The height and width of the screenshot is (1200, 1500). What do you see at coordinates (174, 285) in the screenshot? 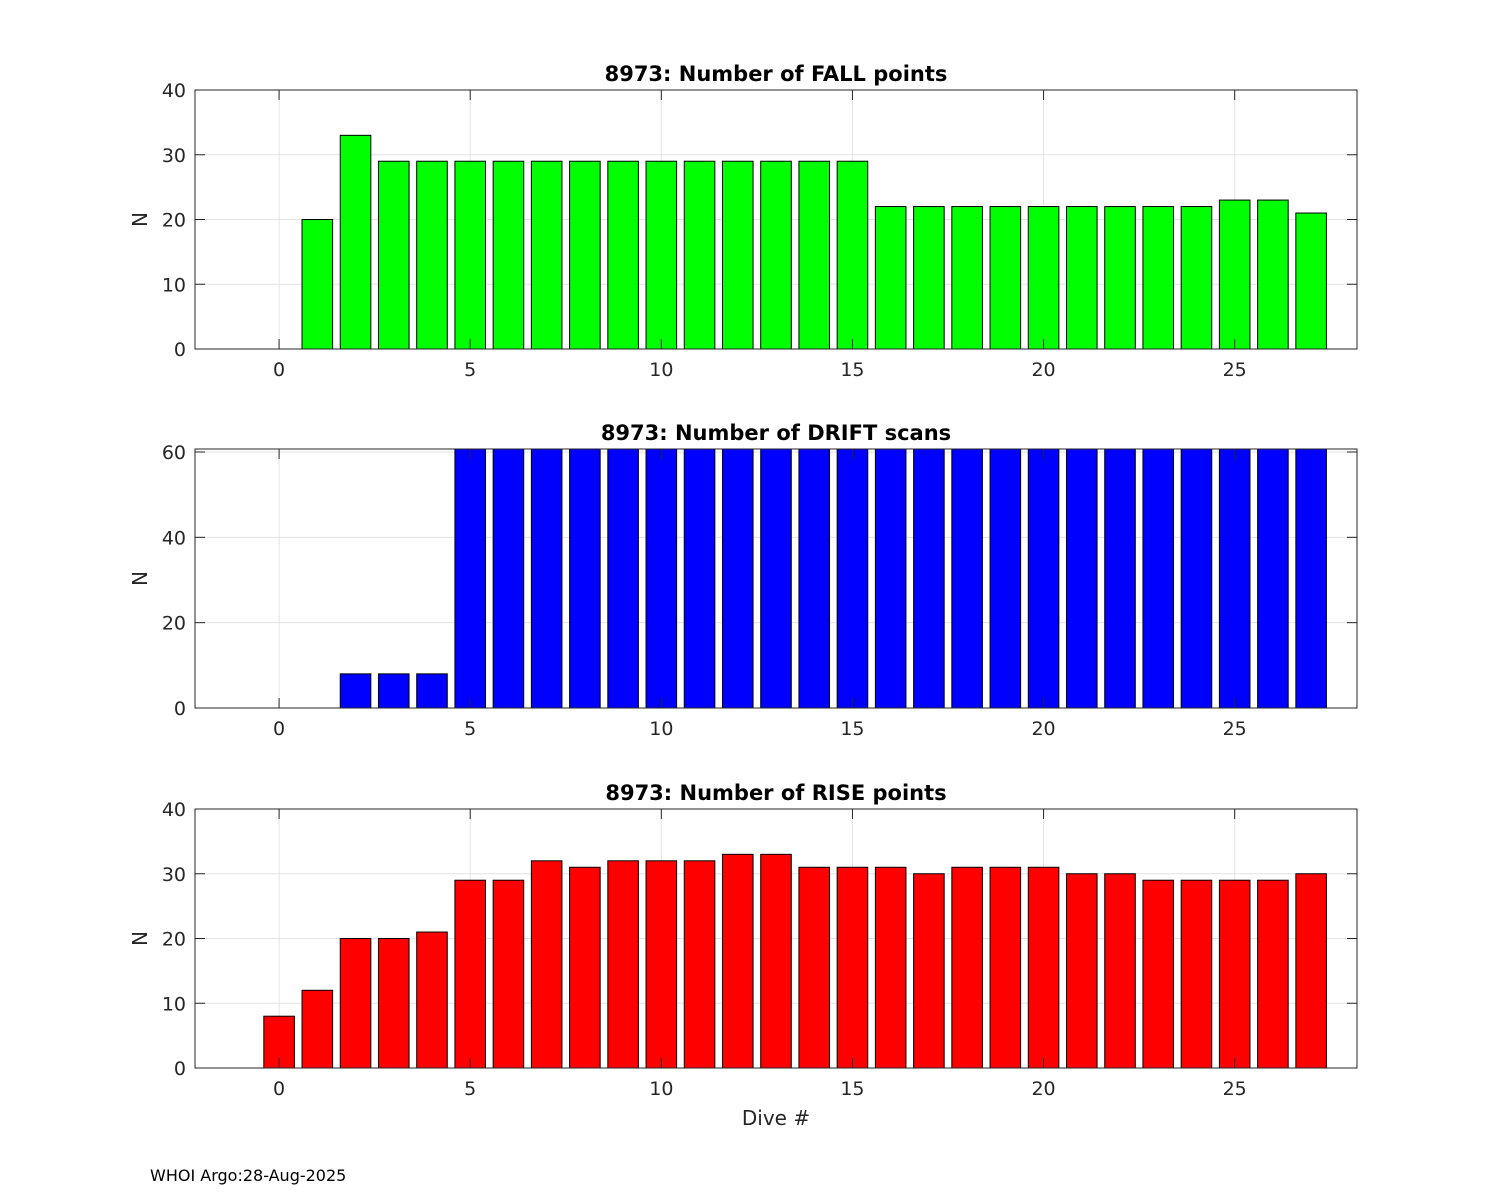
I see `y-tick-label: 10` at bounding box center [174, 285].